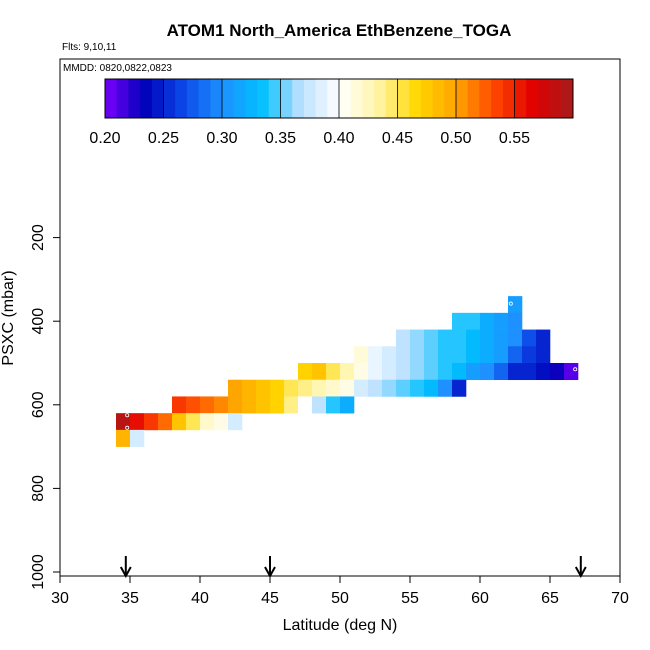 This screenshot has width=650, height=650. I want to click on chart-title: ATOM1 North_America EthBenzene_TOGA, so click(339, 30).